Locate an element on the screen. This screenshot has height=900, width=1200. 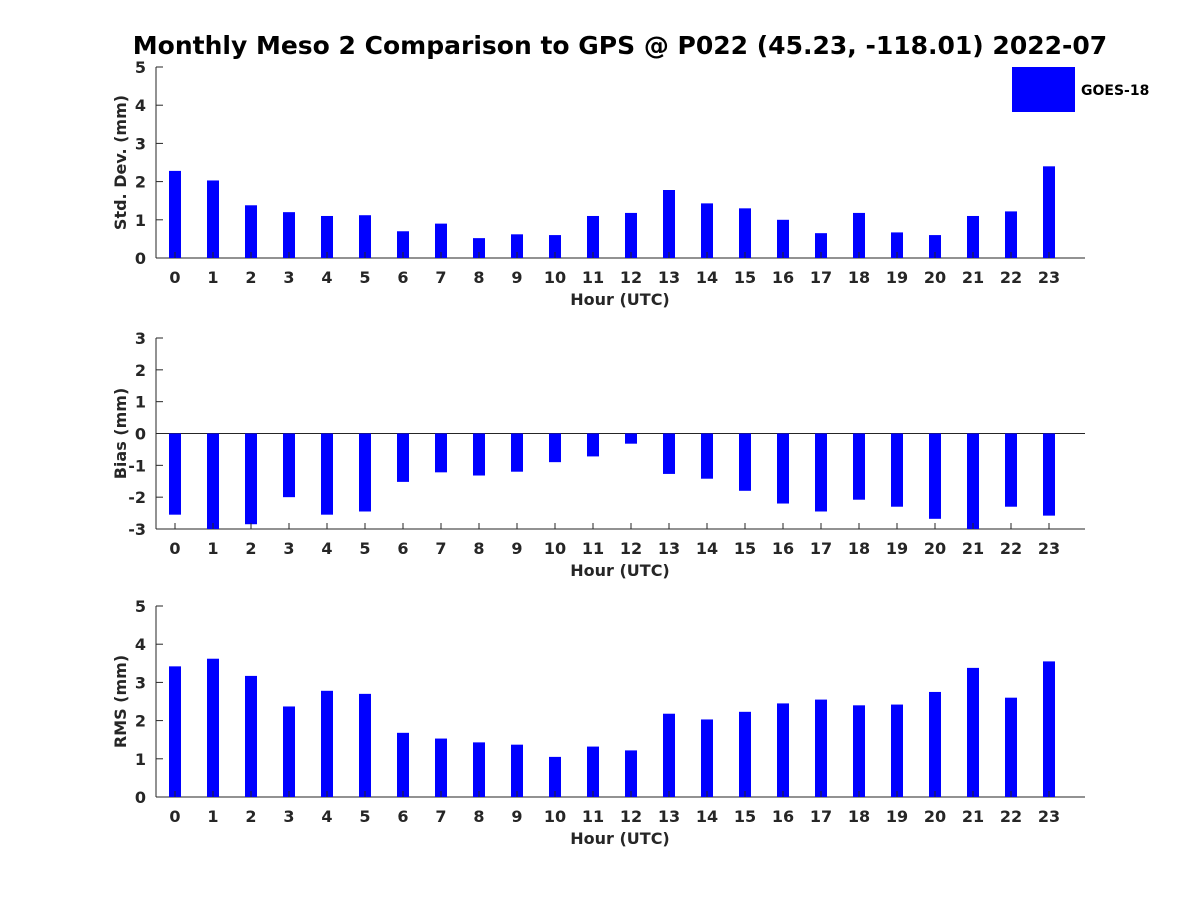
x-tick-label: 13 is located at coordinates (669, 816).